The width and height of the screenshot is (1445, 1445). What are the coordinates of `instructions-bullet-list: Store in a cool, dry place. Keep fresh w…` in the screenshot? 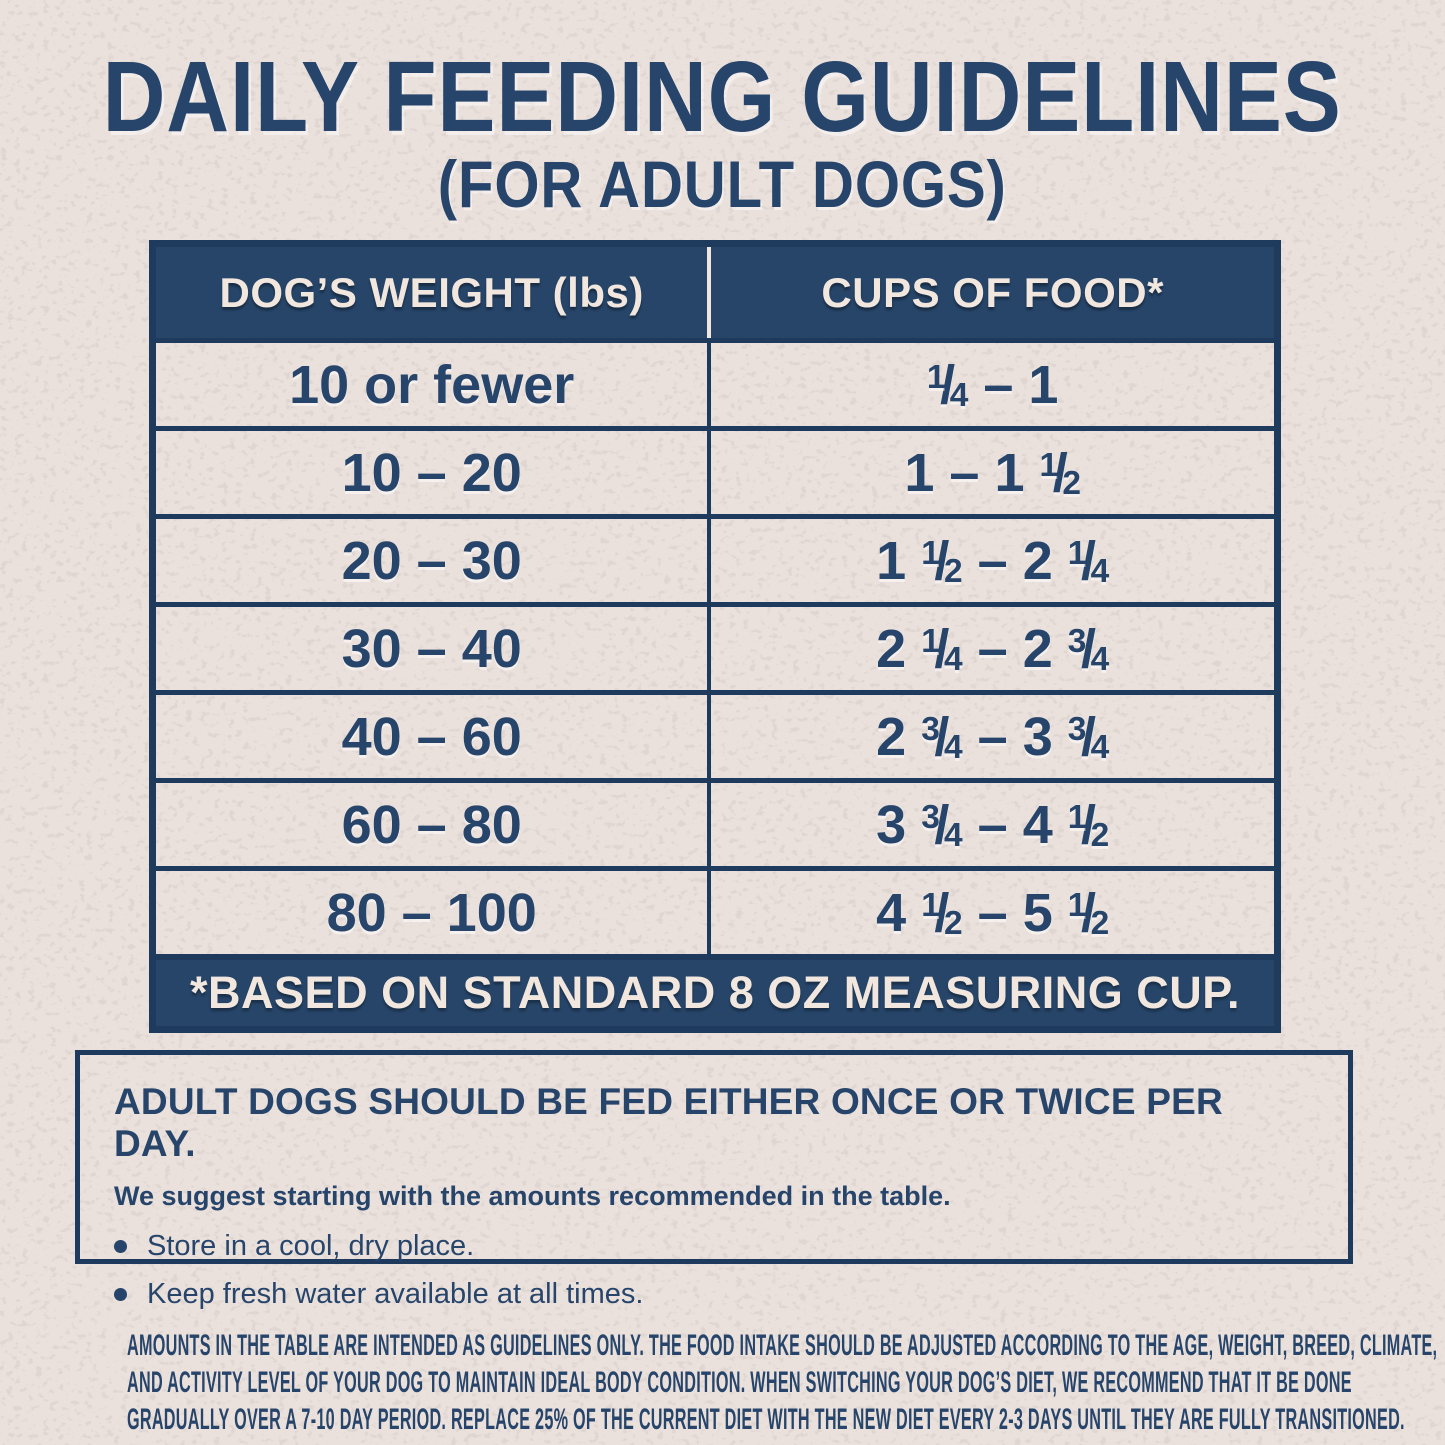 It's located at (714, 1270).